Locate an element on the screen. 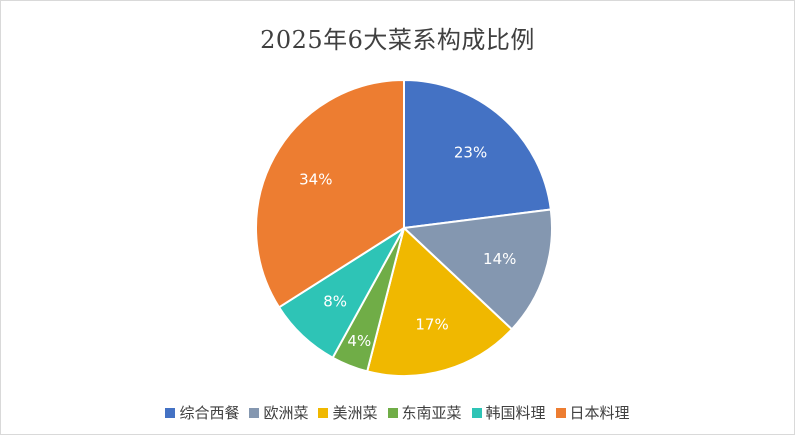  data-label: 23% is located at coordinates (470, 153).